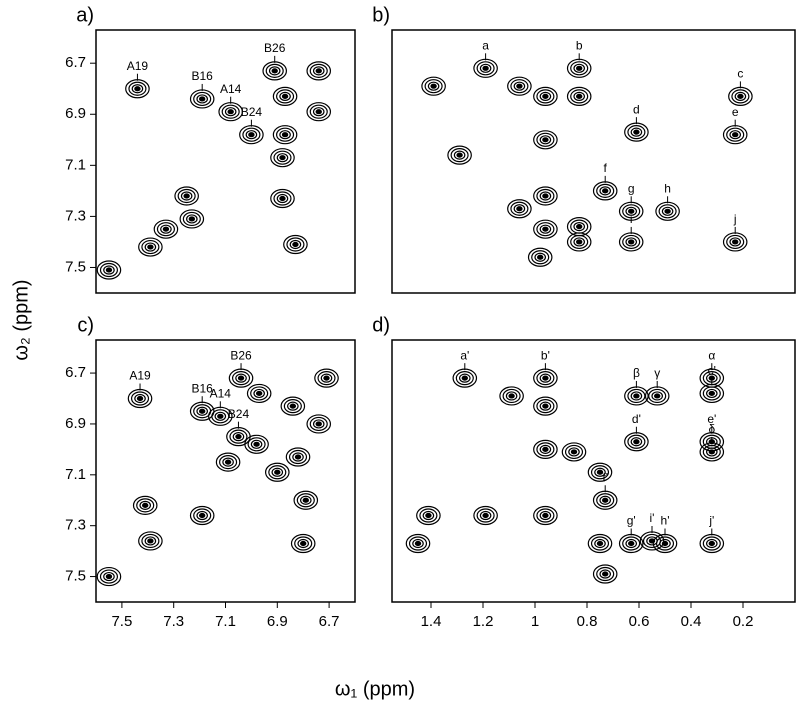 The image size is (800, 712). I want to click on peak-label: b', so click(545, 355).